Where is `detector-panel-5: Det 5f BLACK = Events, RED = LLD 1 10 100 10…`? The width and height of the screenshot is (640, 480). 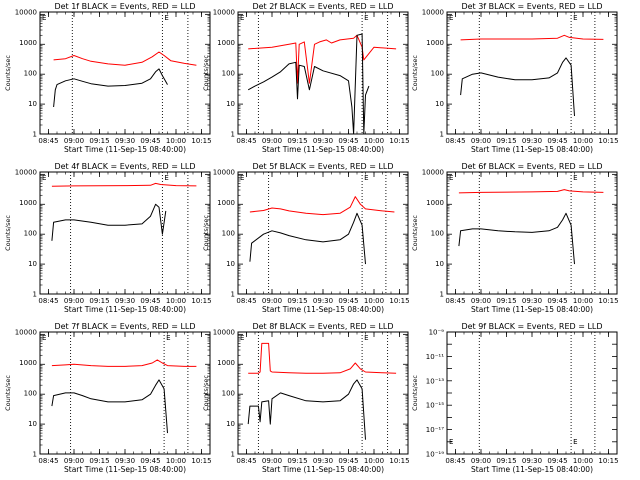
detector-panel-5: Det 5f BLACK = Events, RED = LLD 1 10 100 10… is located at coordinates (306, 238).